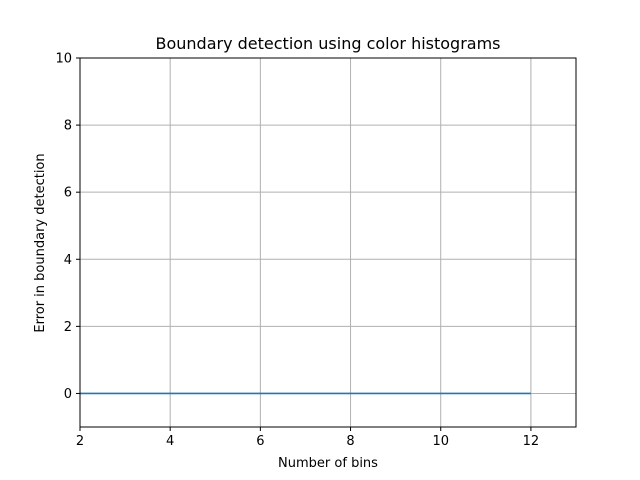 Image resolution: width=640 pixels, height=480 pixels. Describe the element at coordinates (170, 441) in the screenshot. I see `x-tick-label: 4` at that location.